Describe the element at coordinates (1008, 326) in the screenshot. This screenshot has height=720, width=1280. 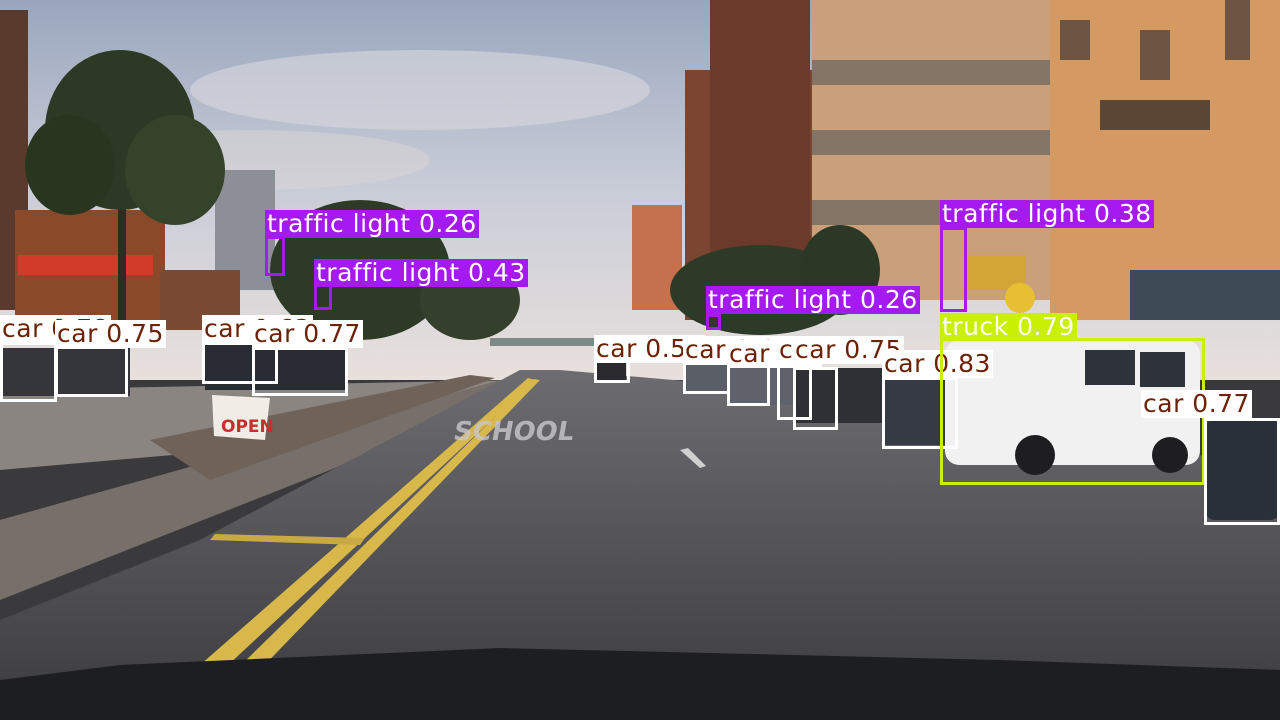
I see `truck-detection-label: truck 0.79` at that location.